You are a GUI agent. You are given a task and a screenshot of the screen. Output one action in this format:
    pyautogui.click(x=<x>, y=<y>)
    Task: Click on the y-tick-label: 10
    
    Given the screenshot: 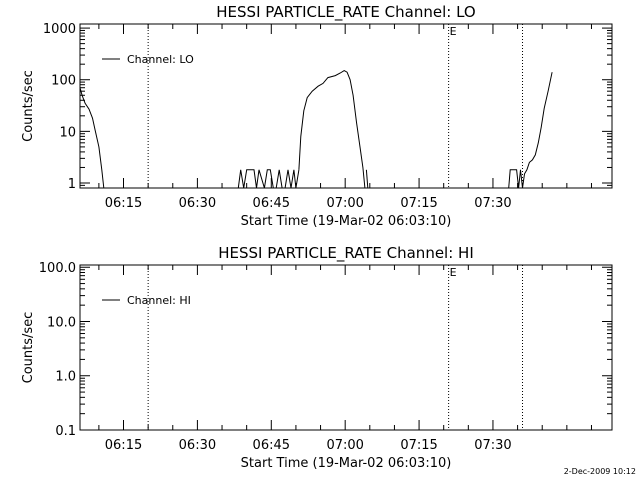 What is the action you would take?
    pyautogui.click(x=67, y=132)
    